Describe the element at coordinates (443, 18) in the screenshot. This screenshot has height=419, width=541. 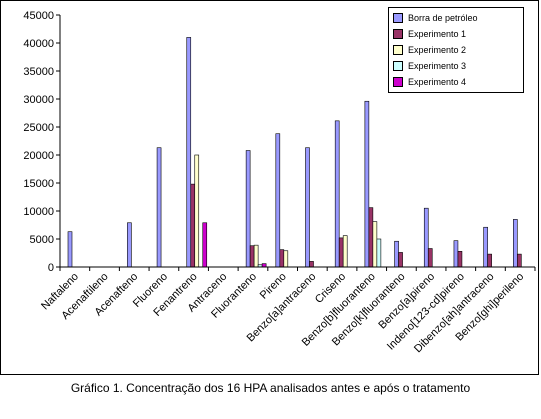
I see `legend-label: Borra de petróleo` at that location.